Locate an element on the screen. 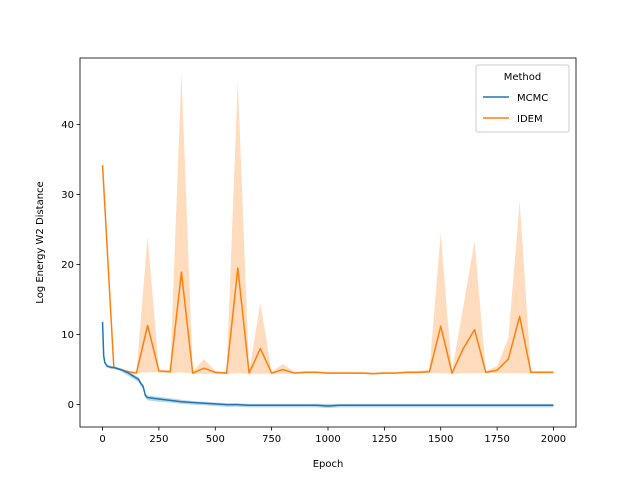 This screenshot has width=640, height=480. x-tick-label: 0 is located at coordinates (102, 439).